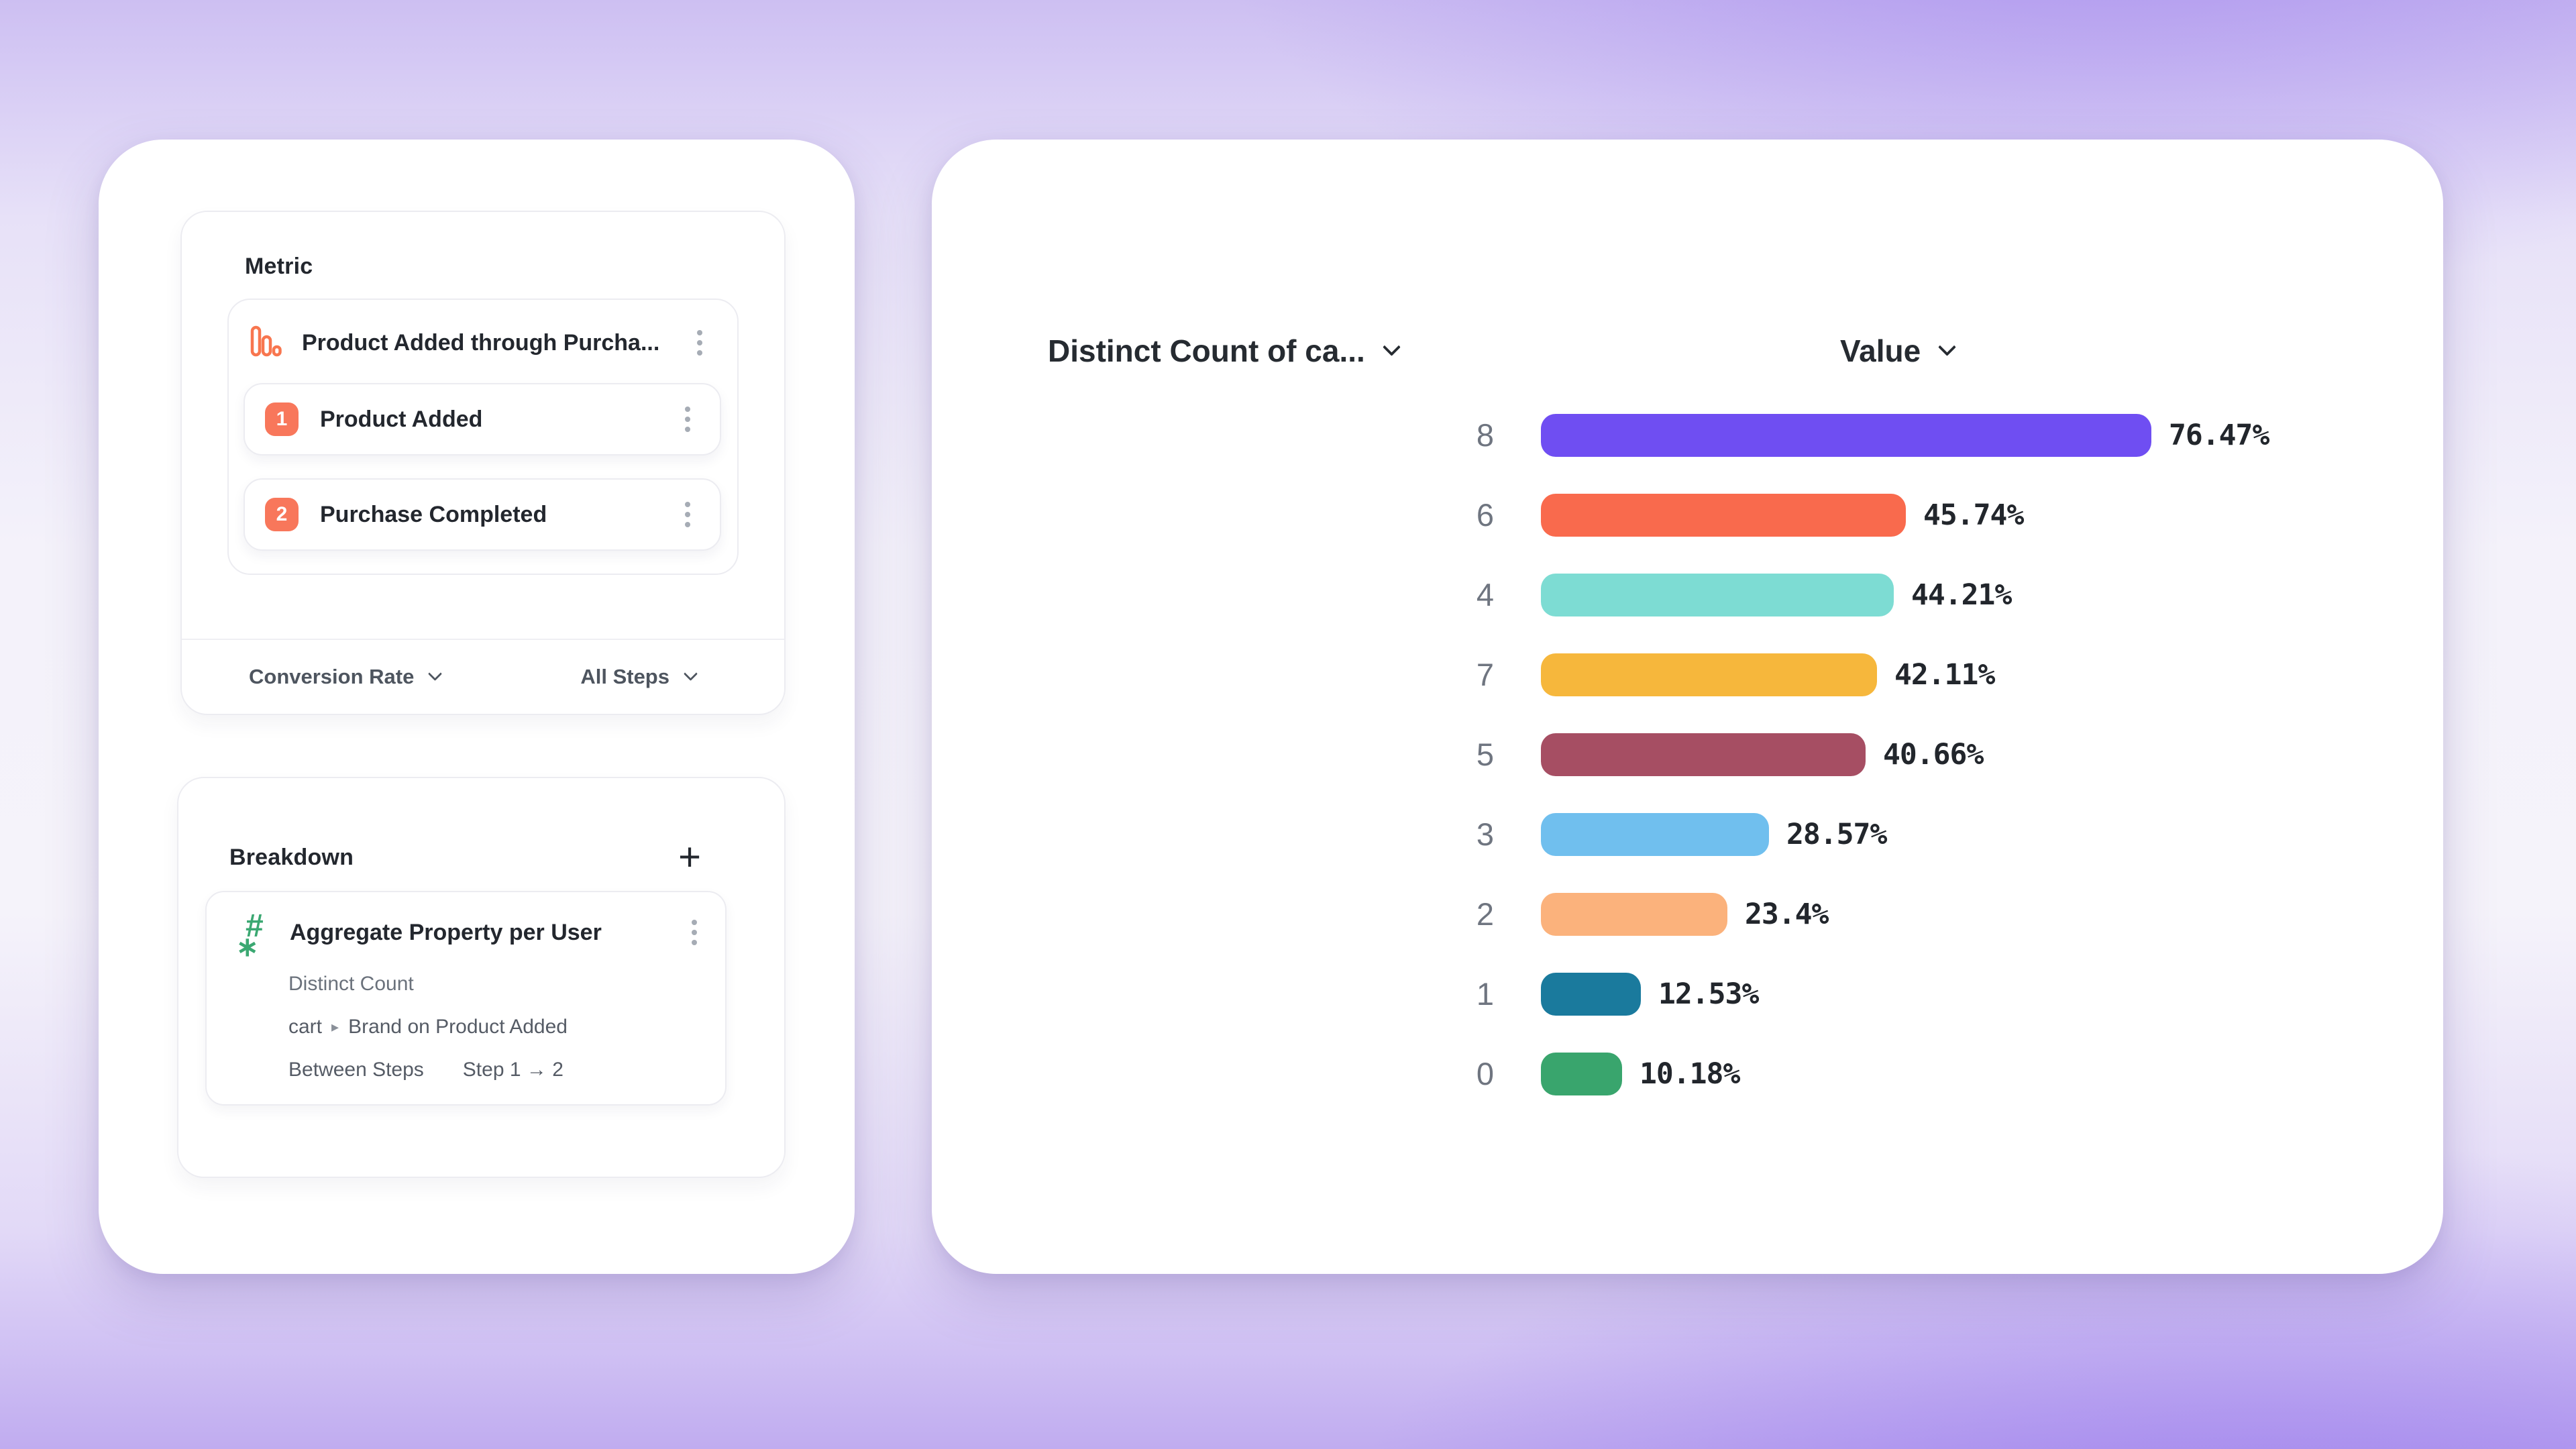 The width and height of the screenshot is (2576, 1449). What do you see at coordinates (247, 947) in the screenshot?
I see `asterisk-glyph: ∗` at bounding box center [247, 947].